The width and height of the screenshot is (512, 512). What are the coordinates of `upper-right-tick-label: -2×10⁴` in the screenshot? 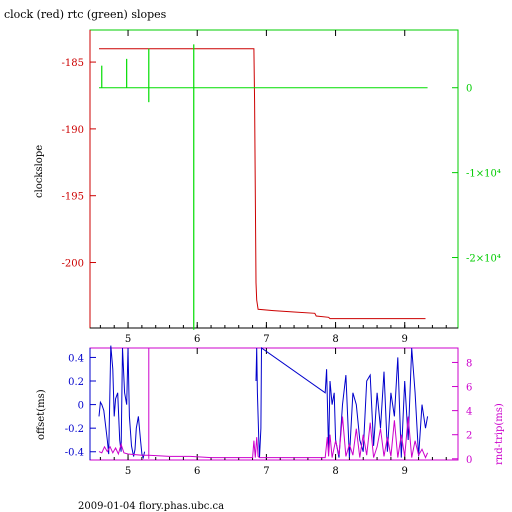 It's located at (483, 259).